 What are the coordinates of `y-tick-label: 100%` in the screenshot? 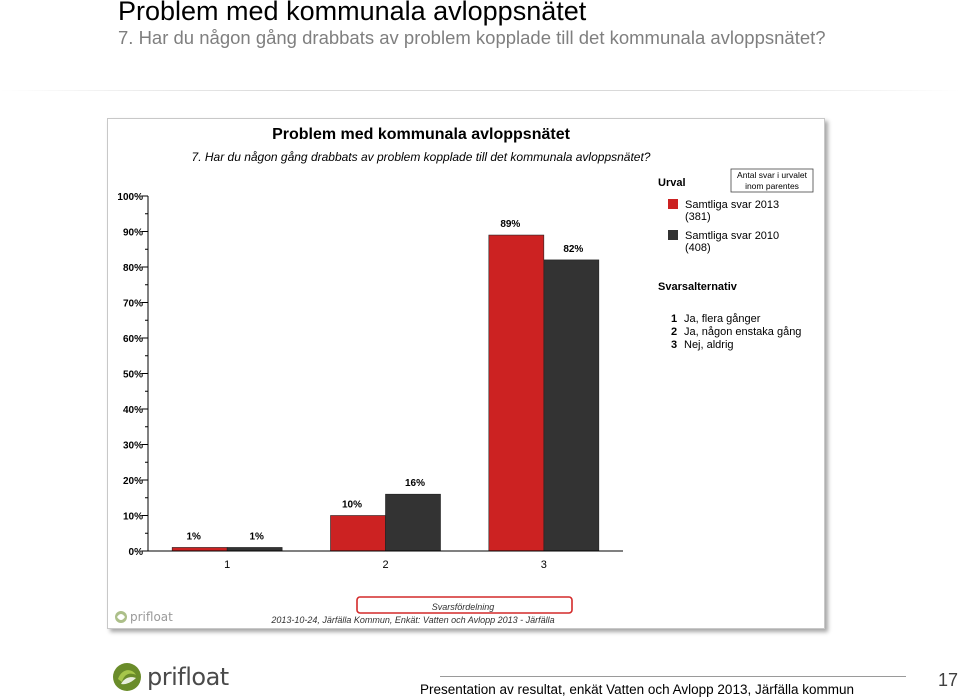 It's located at (130, 197).